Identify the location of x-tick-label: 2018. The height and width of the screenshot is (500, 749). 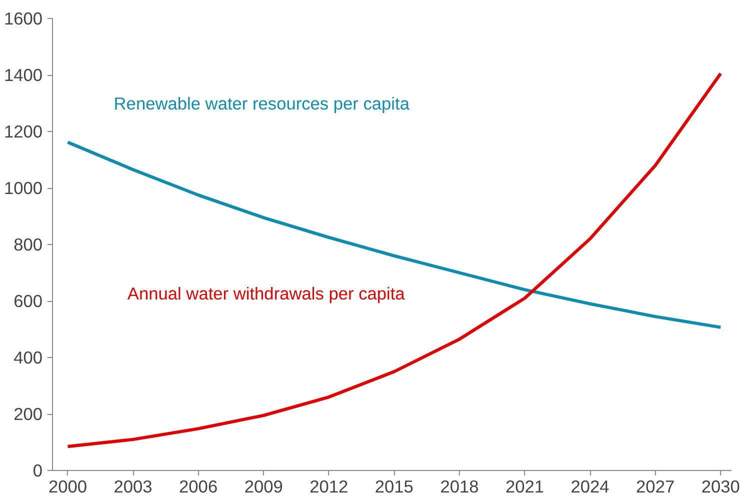
(459, 486).